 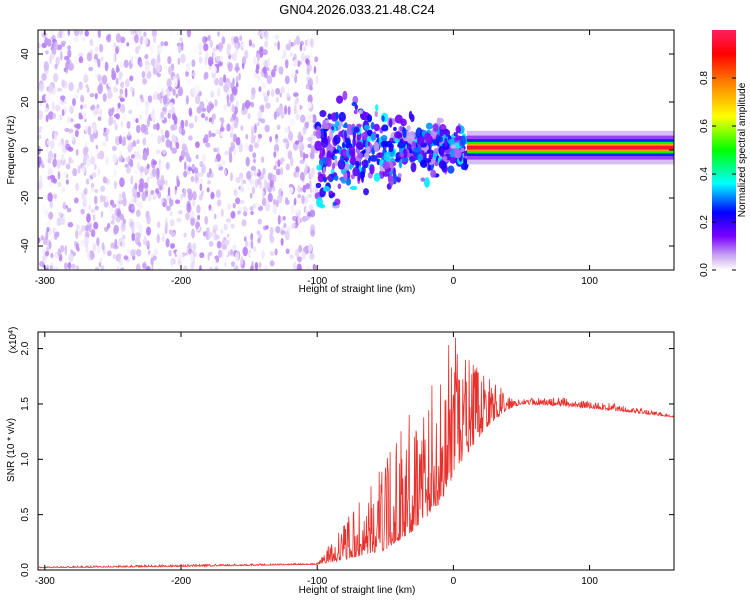 I want to click on colorbar-tick-label: 0.6, so click(x=704, y=126).